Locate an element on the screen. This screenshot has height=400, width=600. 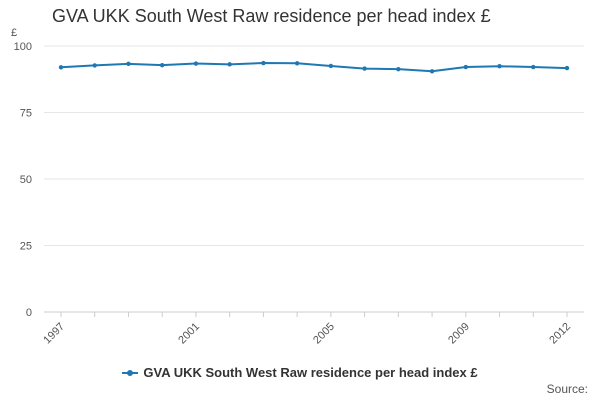
x-tick-label: 2005 is located at coordinates (324, 334).